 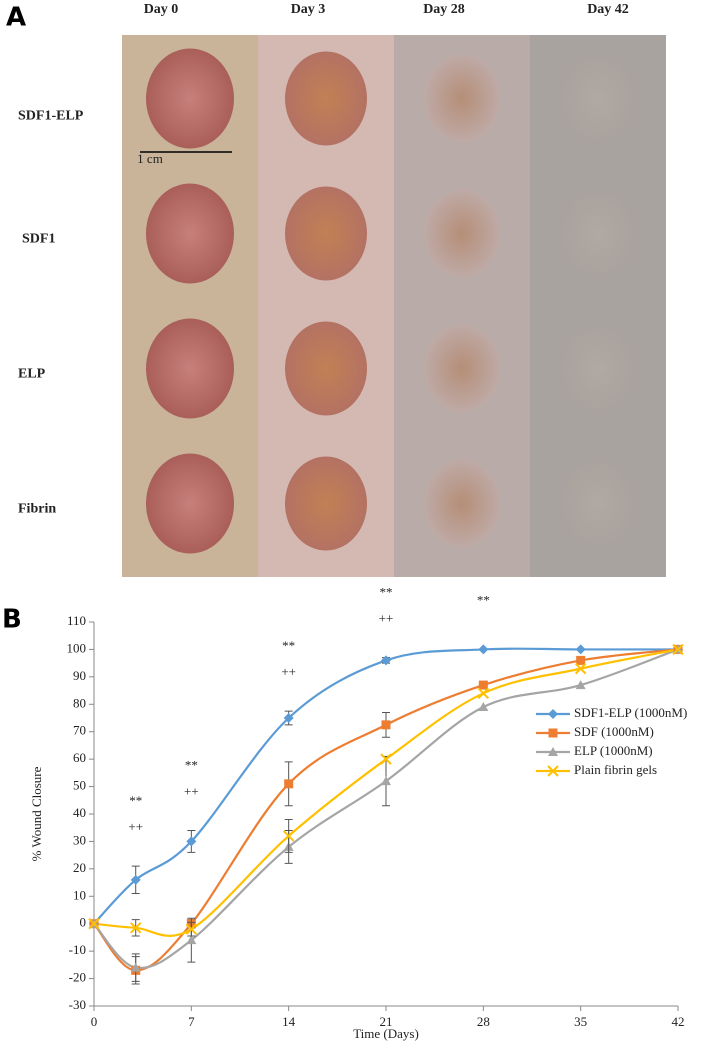 I want to click on legend-label: ELP (1000nM), so click(x=613, y=750).